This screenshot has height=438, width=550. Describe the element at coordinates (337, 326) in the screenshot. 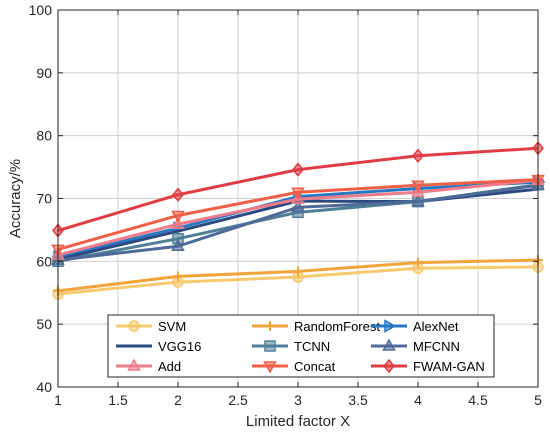

I see `legend-label-randomforest: RandomForest` at that location.